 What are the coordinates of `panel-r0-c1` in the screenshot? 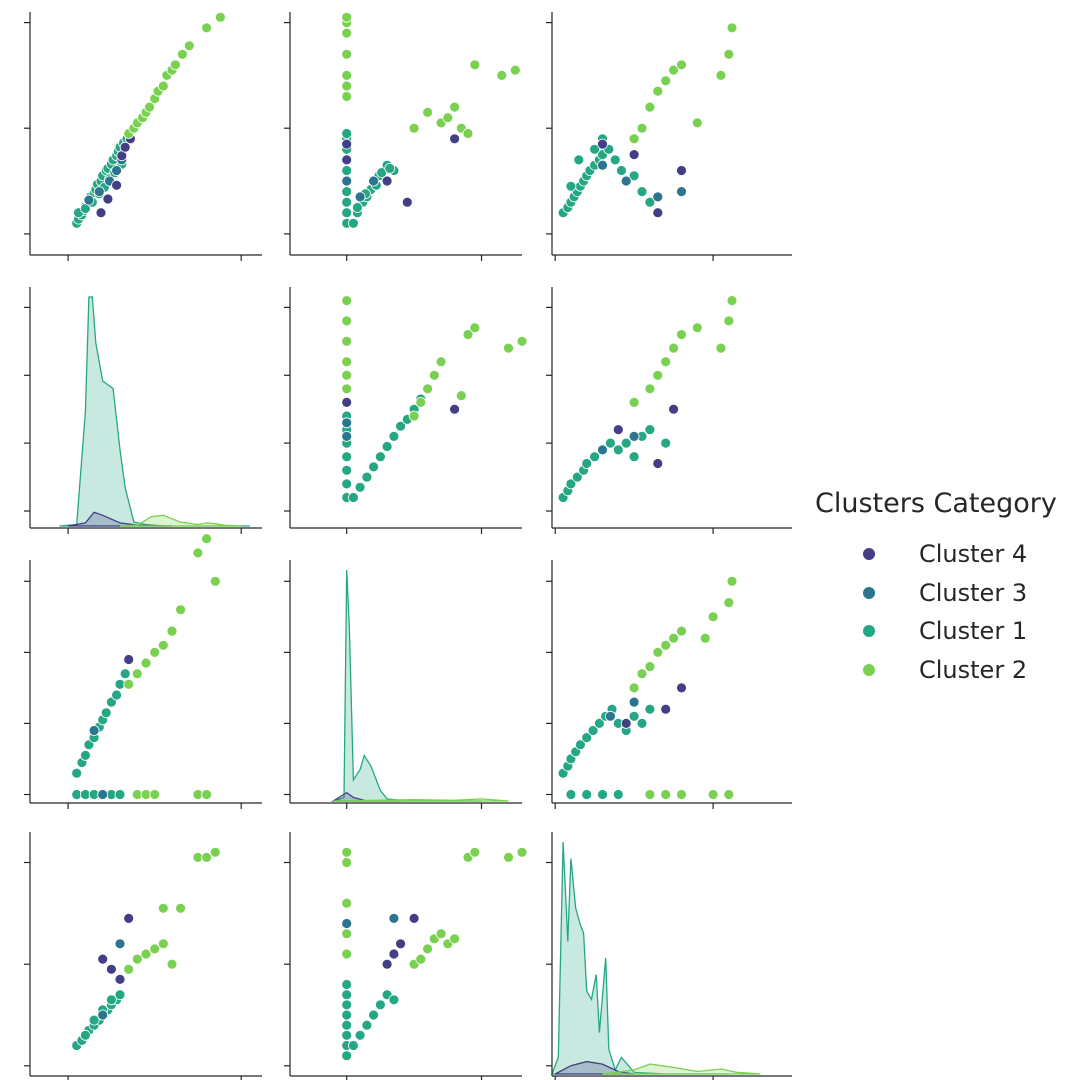 It's located at (403, 136).